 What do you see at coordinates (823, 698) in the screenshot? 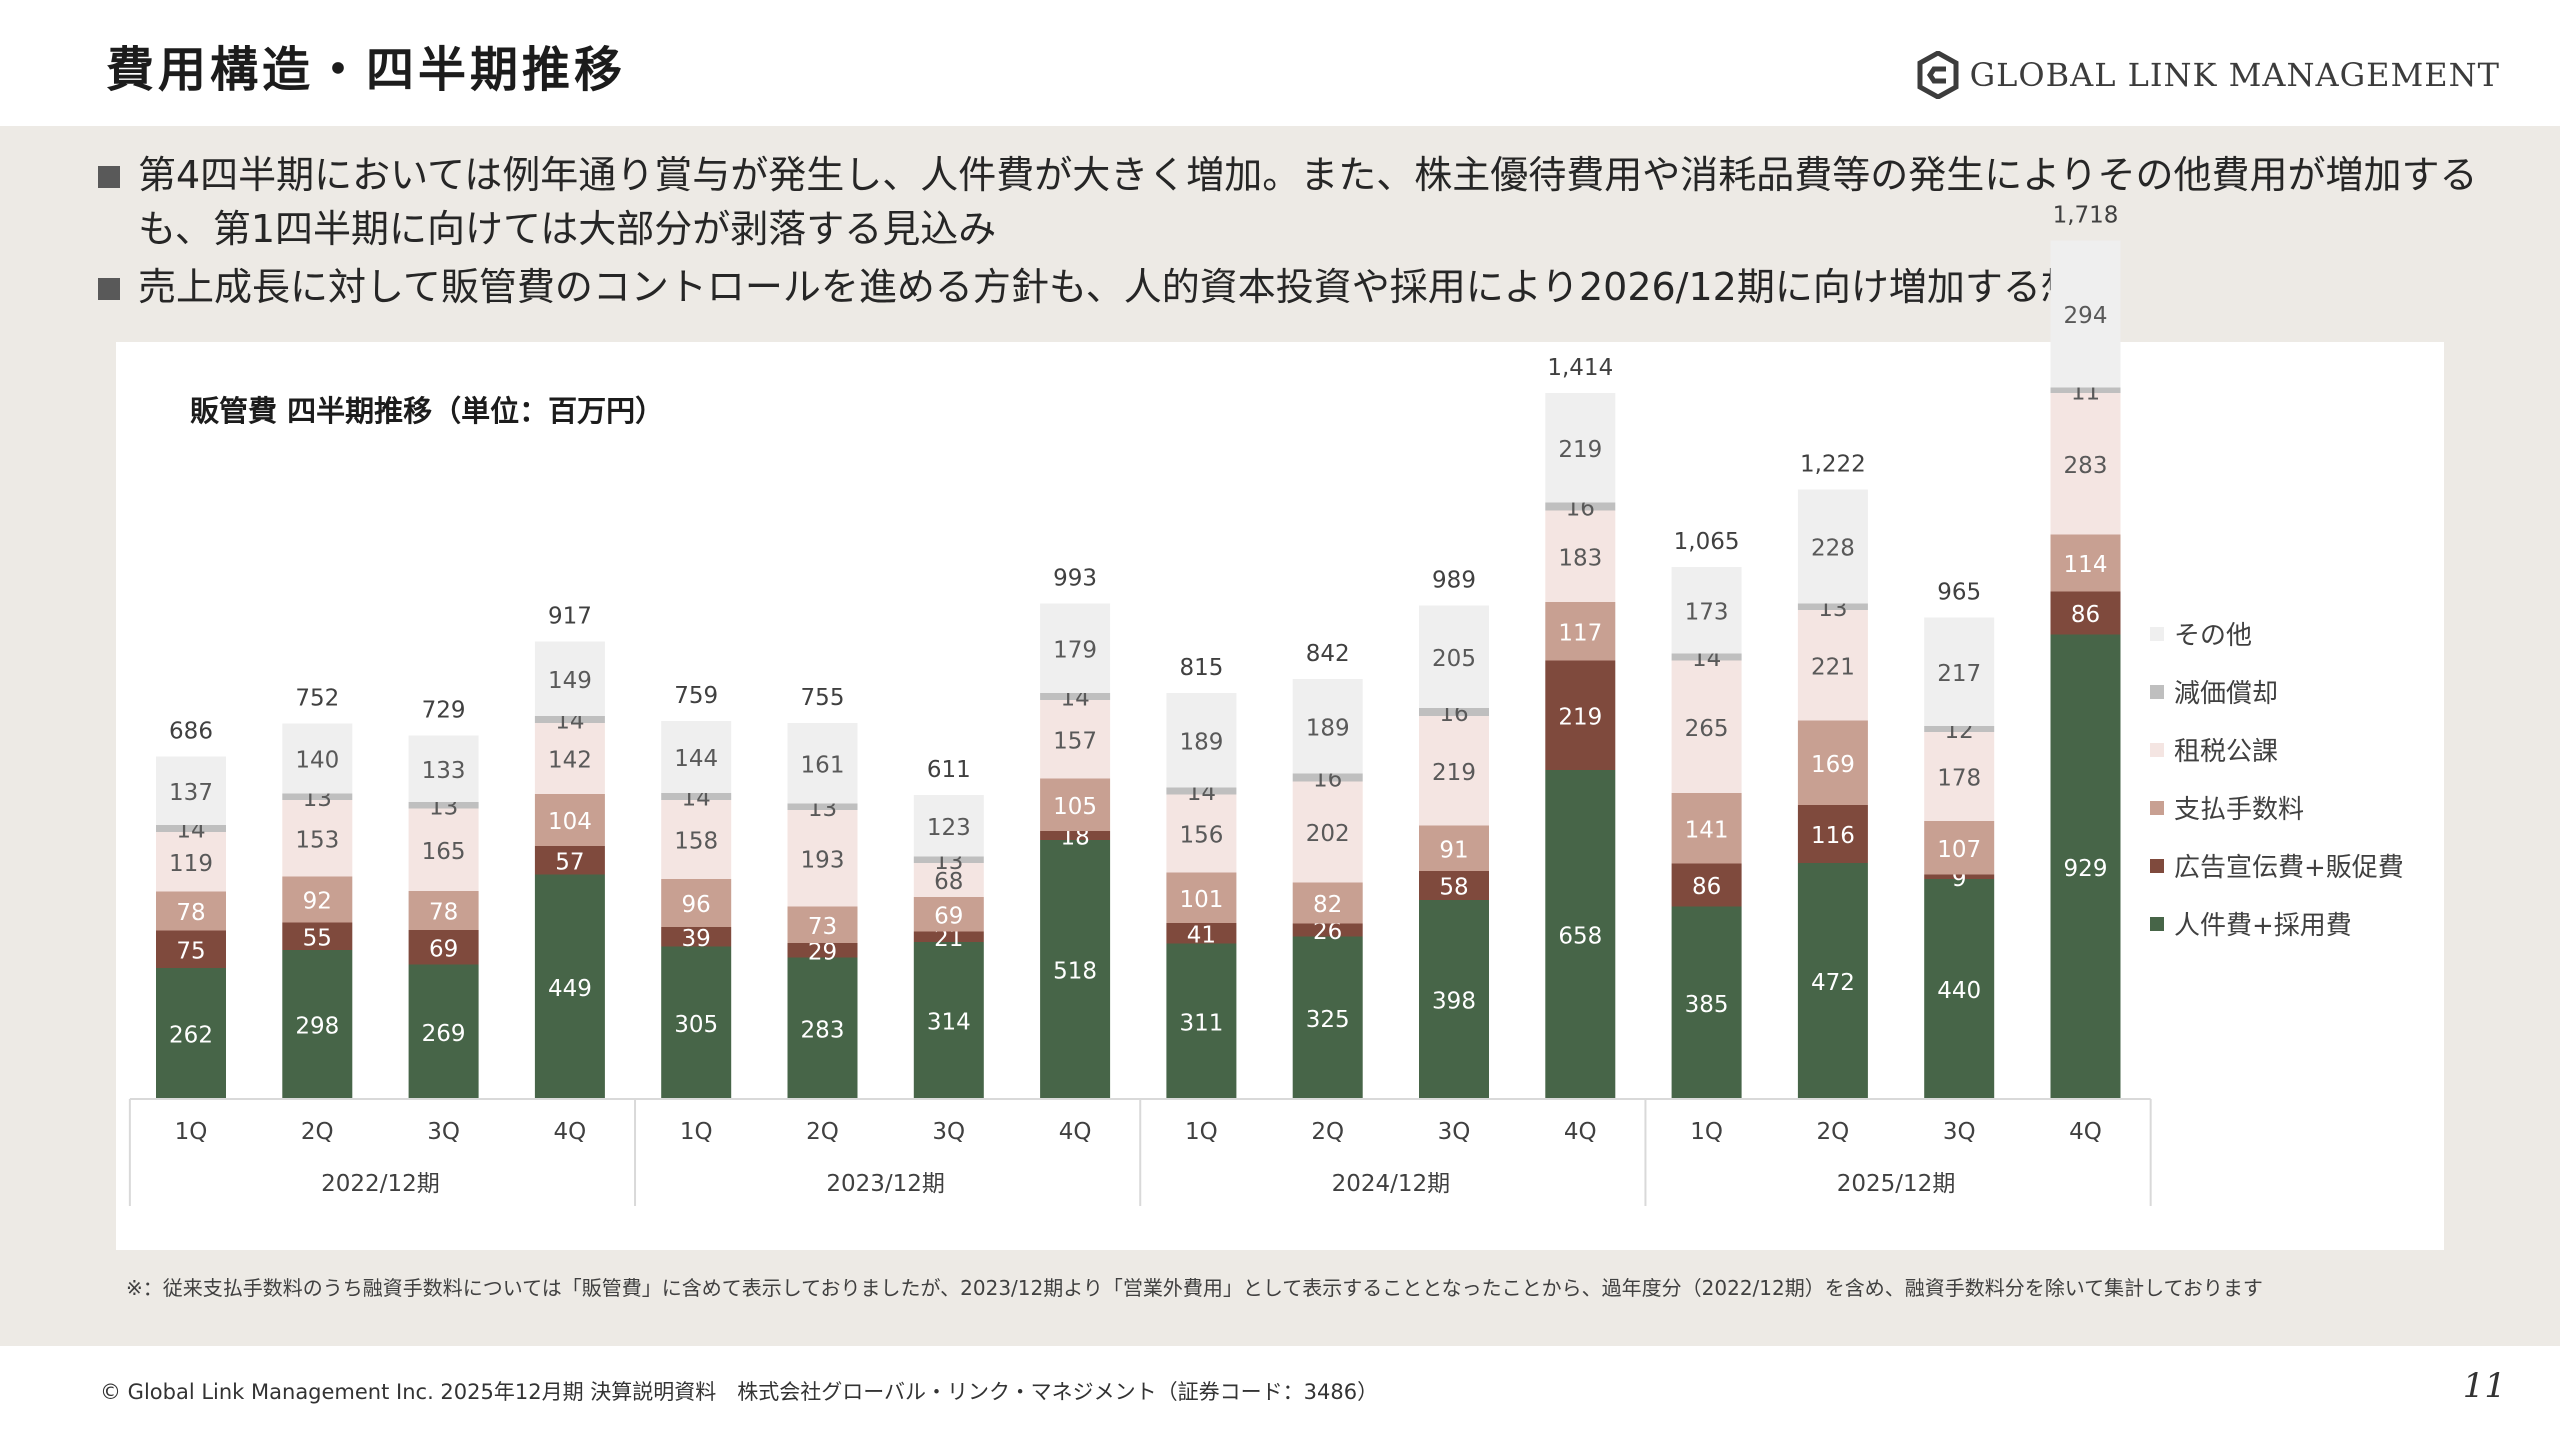
I see `total-label: 755` at bounding box center [823, 698].